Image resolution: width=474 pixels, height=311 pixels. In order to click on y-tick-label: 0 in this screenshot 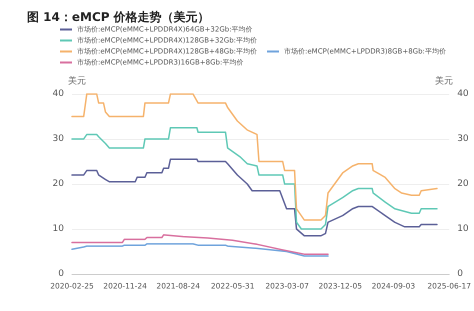, I will do `click(61, 274)`.